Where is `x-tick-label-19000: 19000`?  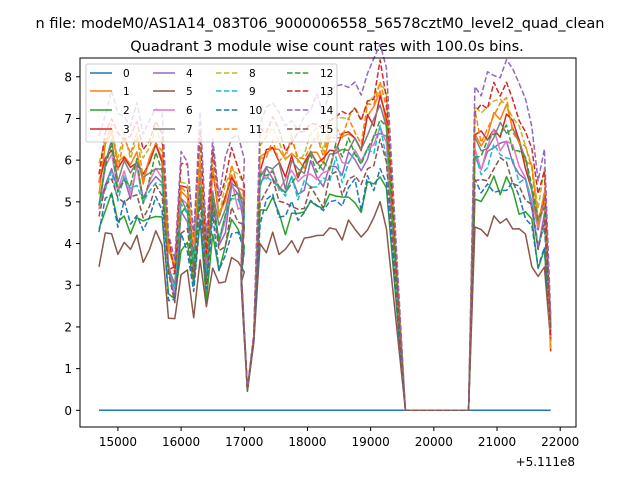
x-tick-label-19000: 19000 is located at coordinates (371, 442).